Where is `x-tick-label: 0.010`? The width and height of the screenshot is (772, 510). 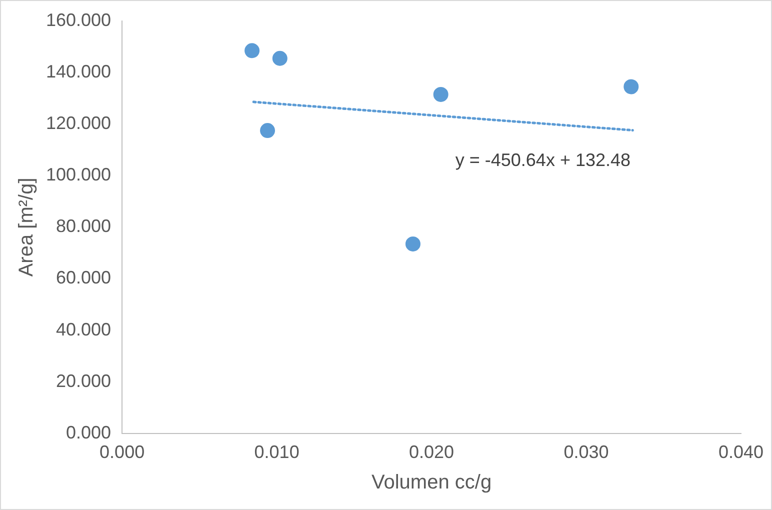 x-tick-label: 0.010 is located at coordinates (277, 452).